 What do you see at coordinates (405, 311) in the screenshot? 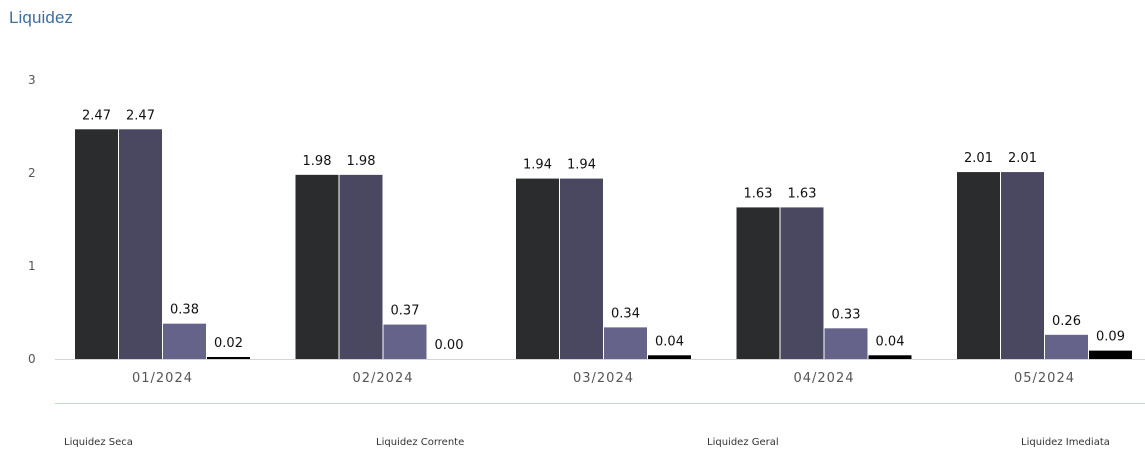
I see `data-label: 0.37` at bounding box center [405, 311].